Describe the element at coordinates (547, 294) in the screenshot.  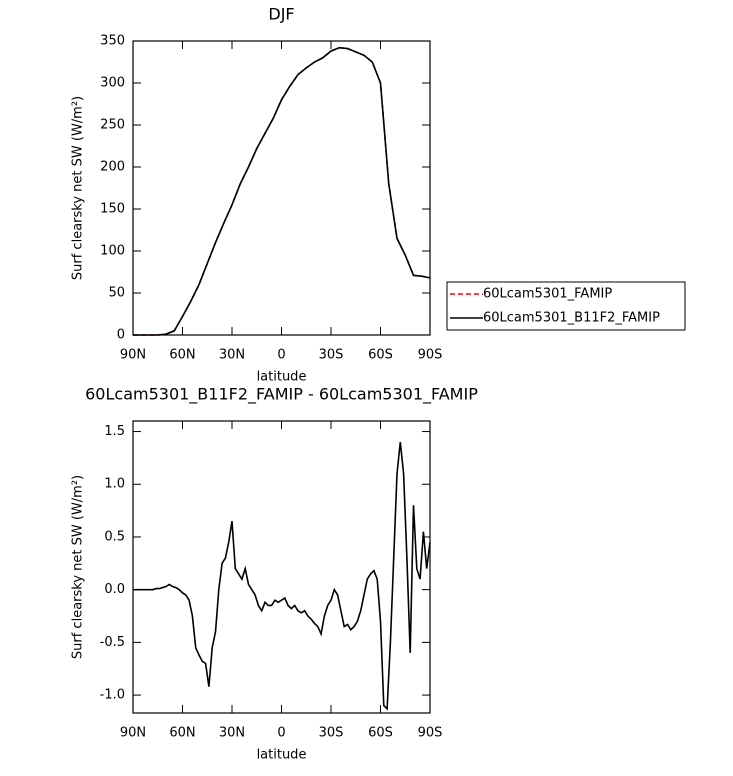
I see `legend-label: 60Lcam5301_FAMIP` at that location.